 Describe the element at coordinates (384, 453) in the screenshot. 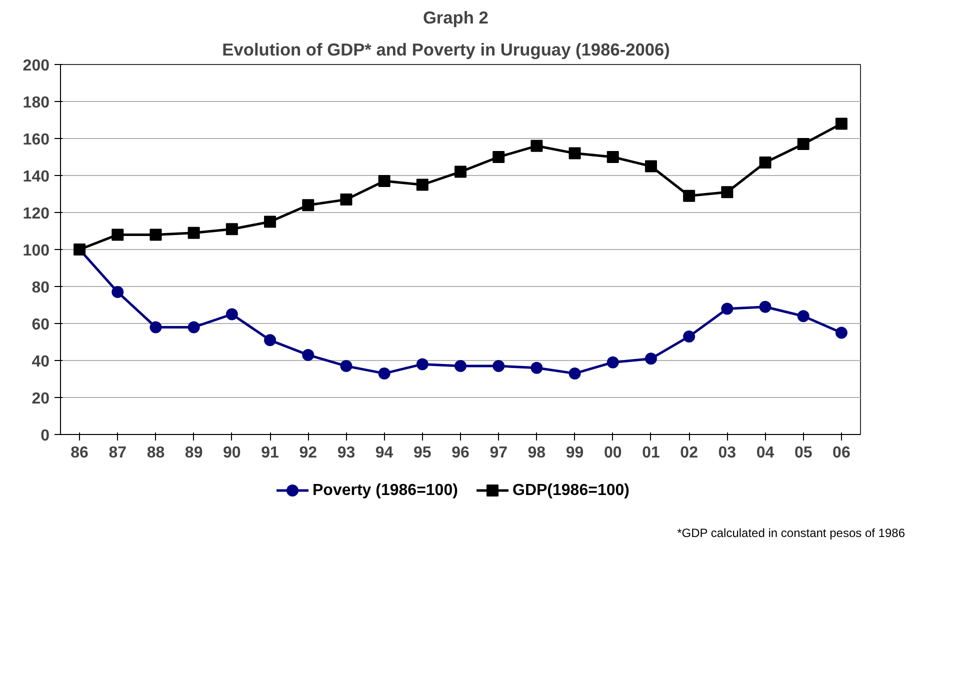

I see `x-tick-label: 94` at that location.